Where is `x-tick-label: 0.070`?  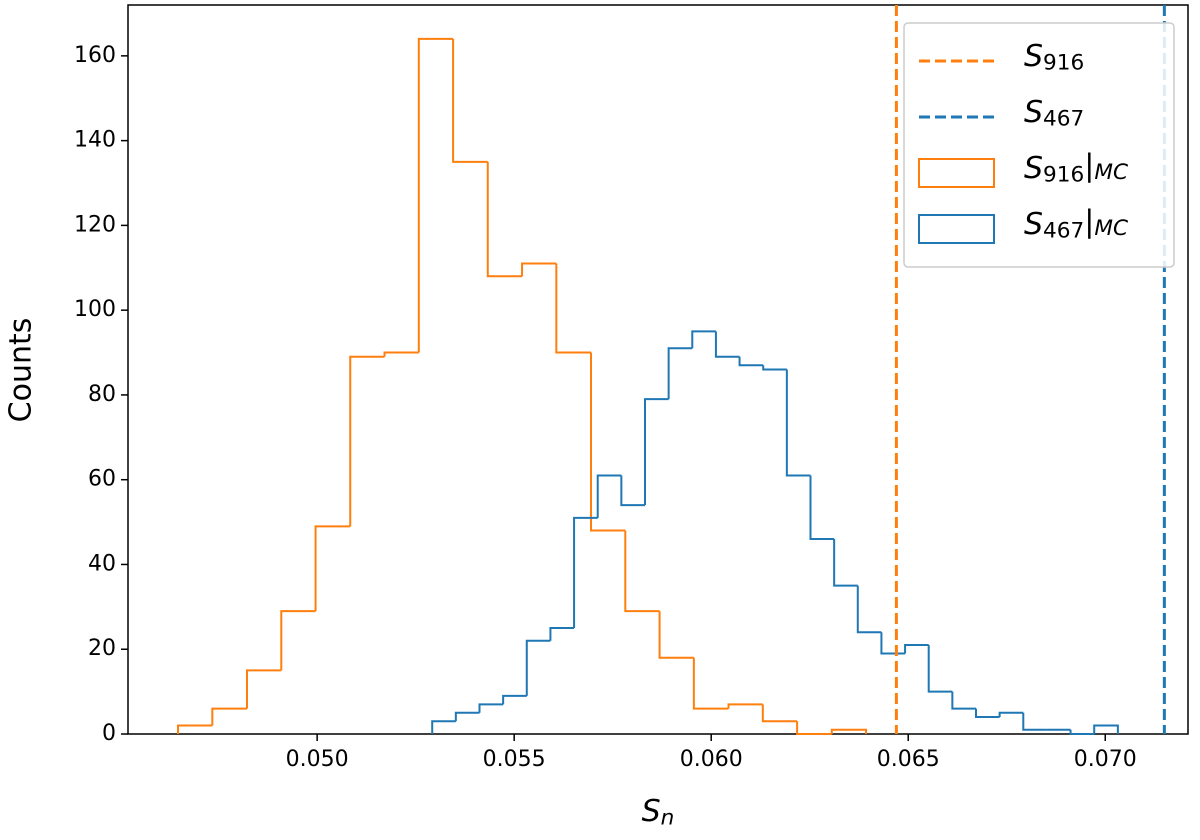 x-tick-label: 0.070 is located at coordinates (1105, 759).